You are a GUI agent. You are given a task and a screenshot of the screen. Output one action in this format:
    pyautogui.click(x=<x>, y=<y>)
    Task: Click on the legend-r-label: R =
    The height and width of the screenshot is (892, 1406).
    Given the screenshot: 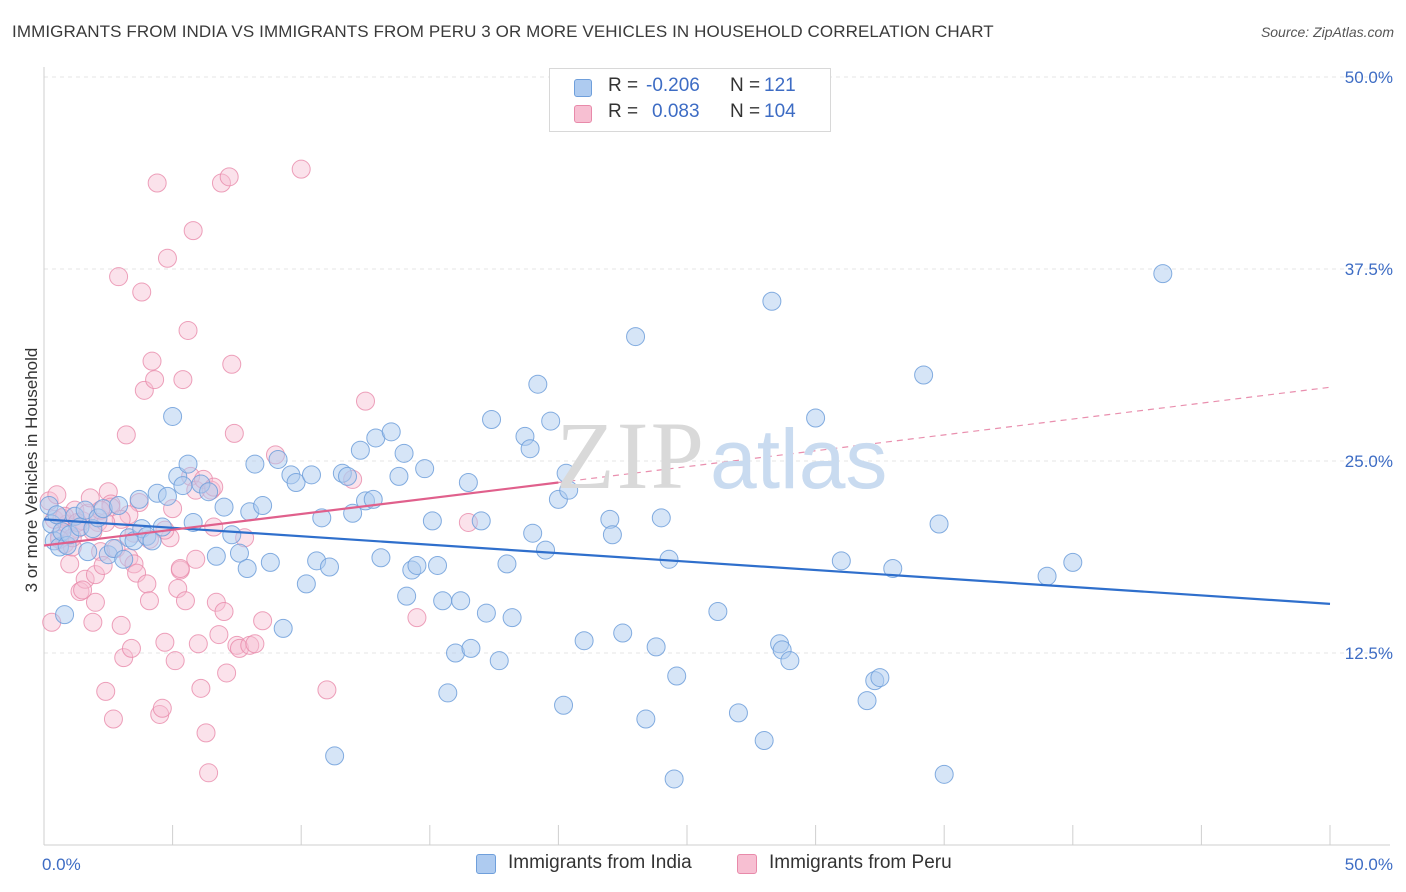 What is the action you would take?
    pyautogui.click(x=623, y=85)
    